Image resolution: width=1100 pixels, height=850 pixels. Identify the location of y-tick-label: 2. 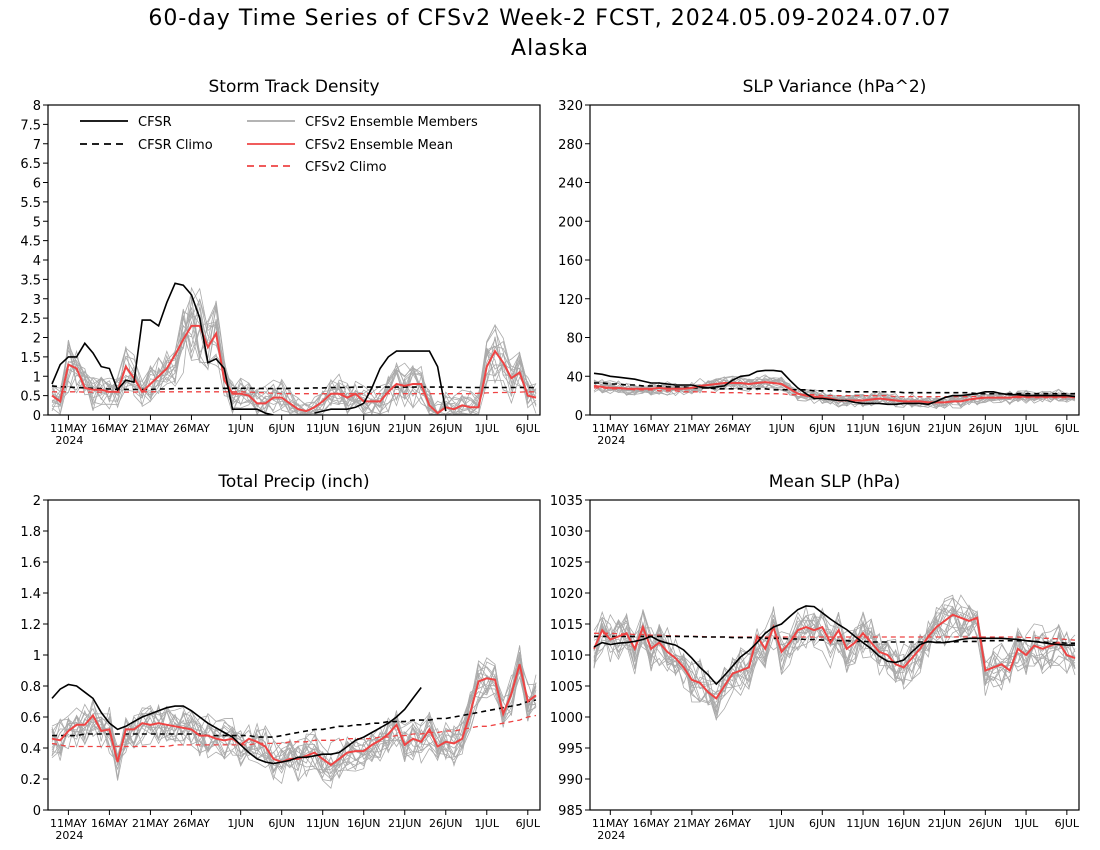
(37, 339).